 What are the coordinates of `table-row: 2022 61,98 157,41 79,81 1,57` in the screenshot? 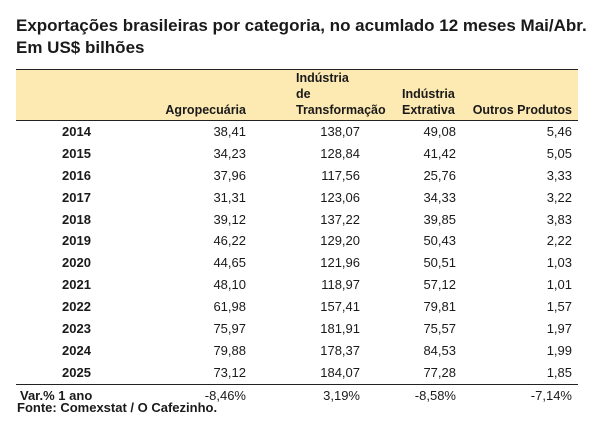 It's located at (297, 307).